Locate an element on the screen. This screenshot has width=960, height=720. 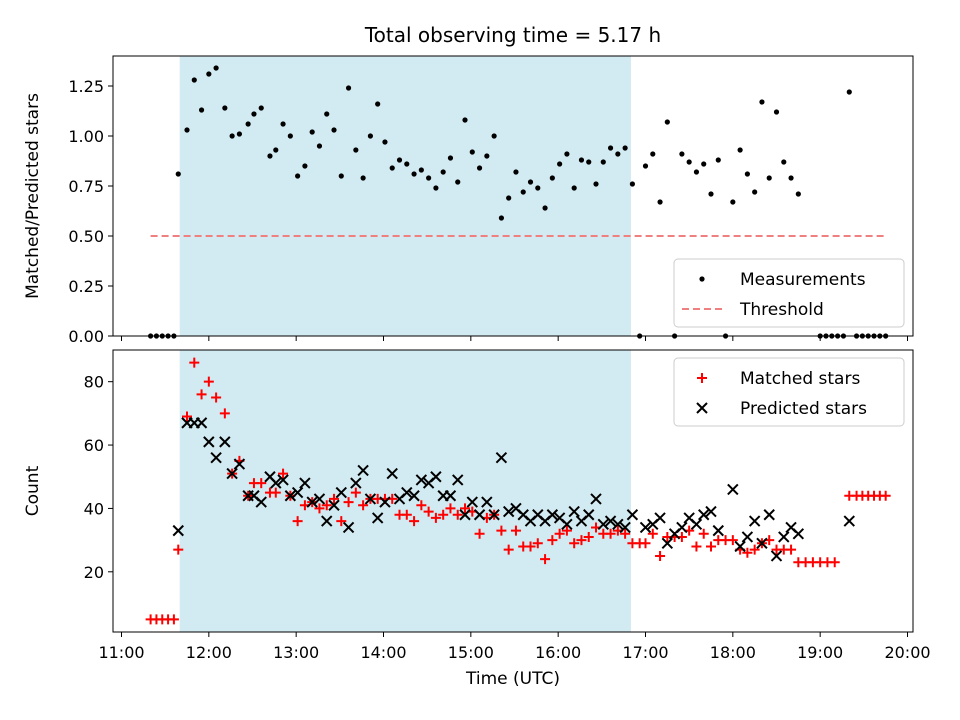
legend-box is located at coordinates (789, 392).